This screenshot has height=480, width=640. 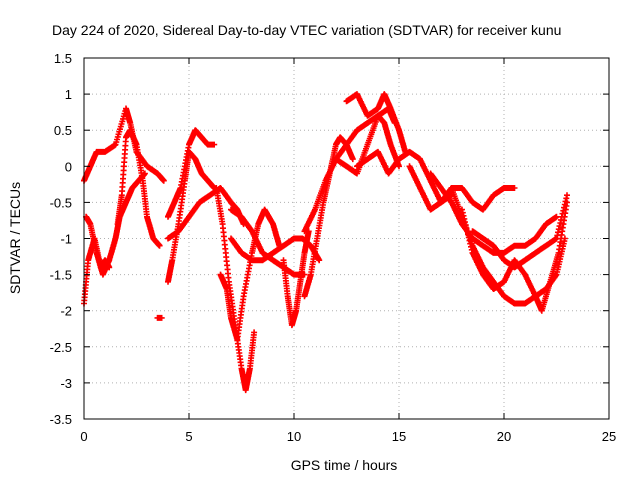 I want to click on data-series-track-m, so click(x=296, y=278).